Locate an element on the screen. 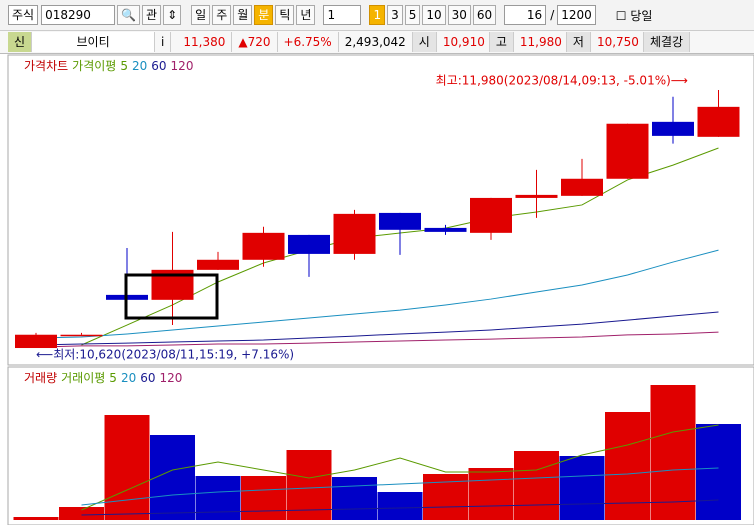 This screenshot has height=525, width=754. market-select: 주식 is located at coordinates (23, 15).